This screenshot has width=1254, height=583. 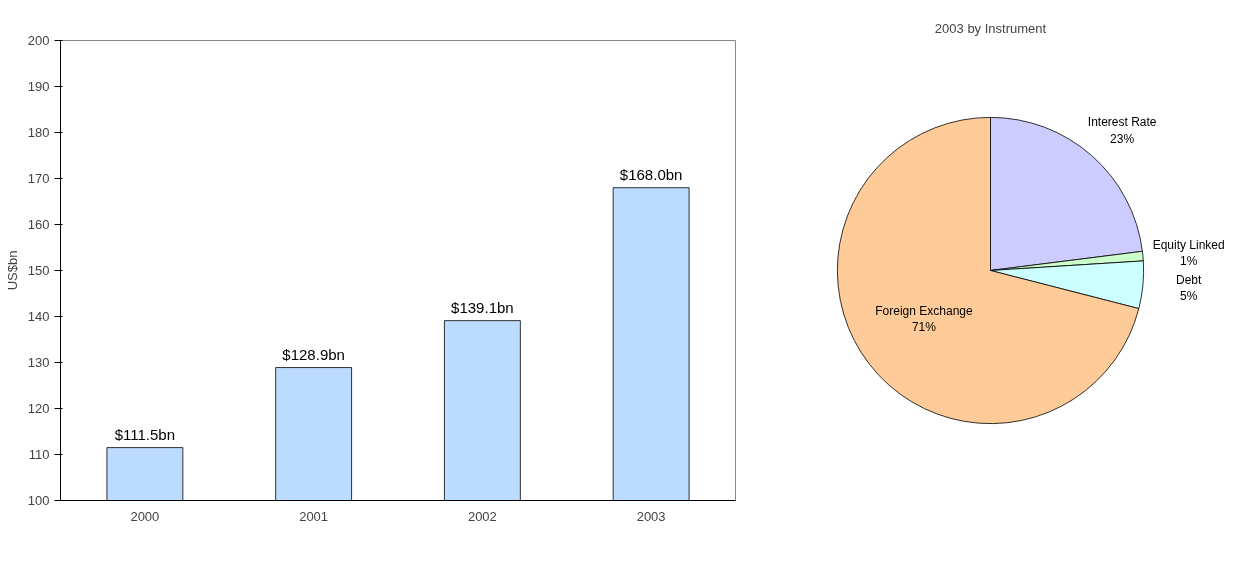 I want to click on y-tick-label: 180, so click(x=38, y=132).